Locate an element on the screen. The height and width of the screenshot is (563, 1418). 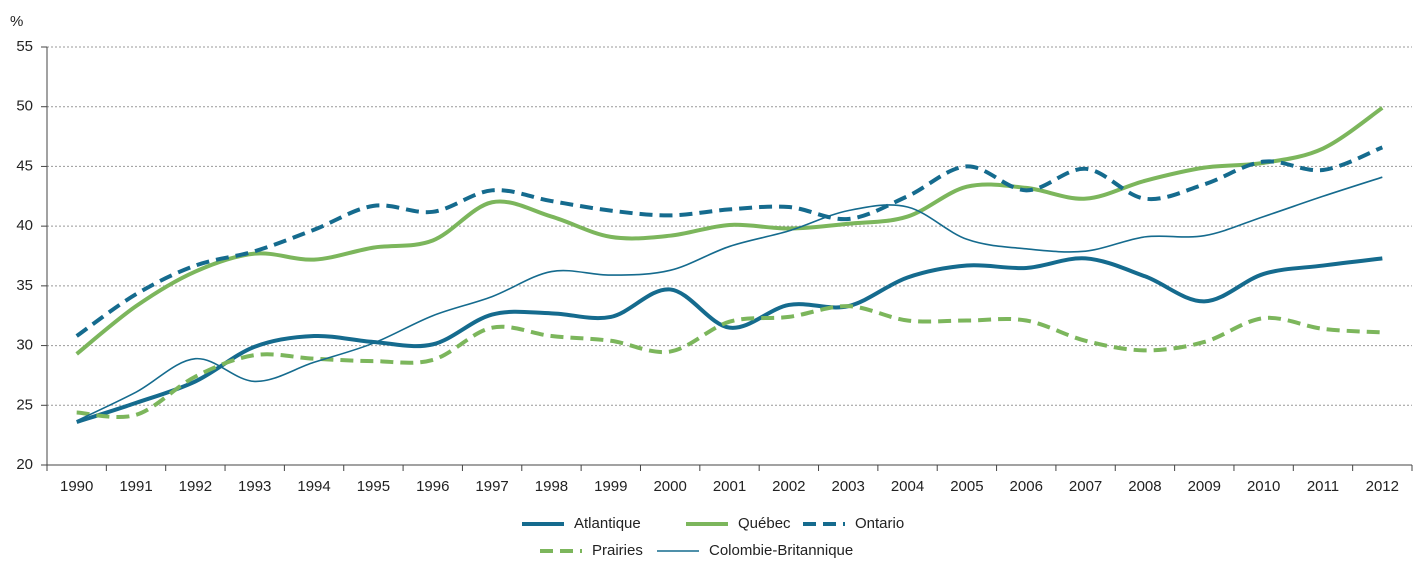
x-tick-label: 2003 is located at coordinates (848, 486).